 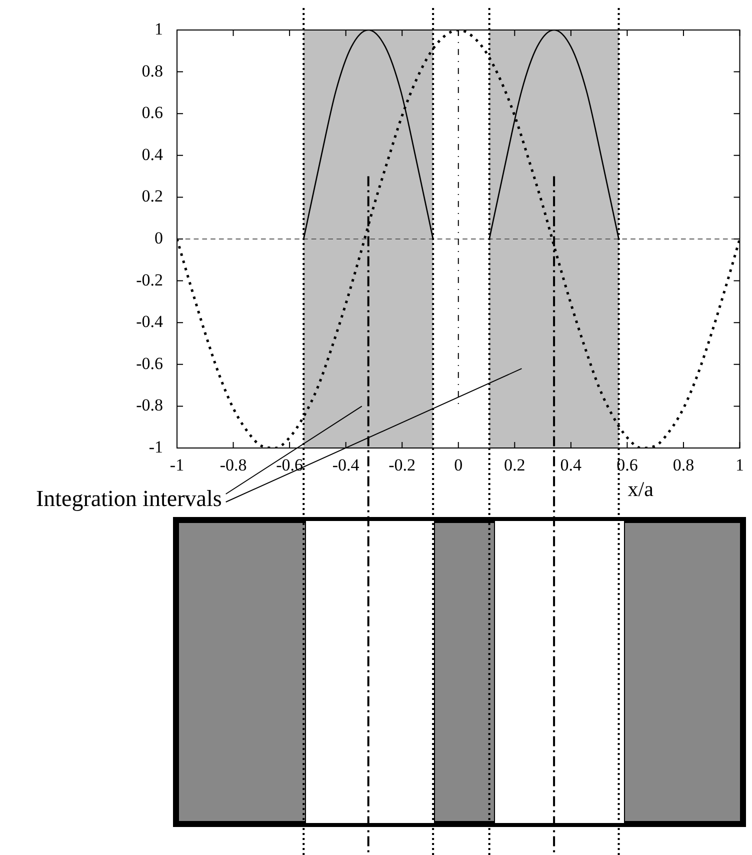 What do you see at coordinates (149, 405) in the screenshot?
I see `y-tick-label: -0.8` at bounding box center [149, 405].